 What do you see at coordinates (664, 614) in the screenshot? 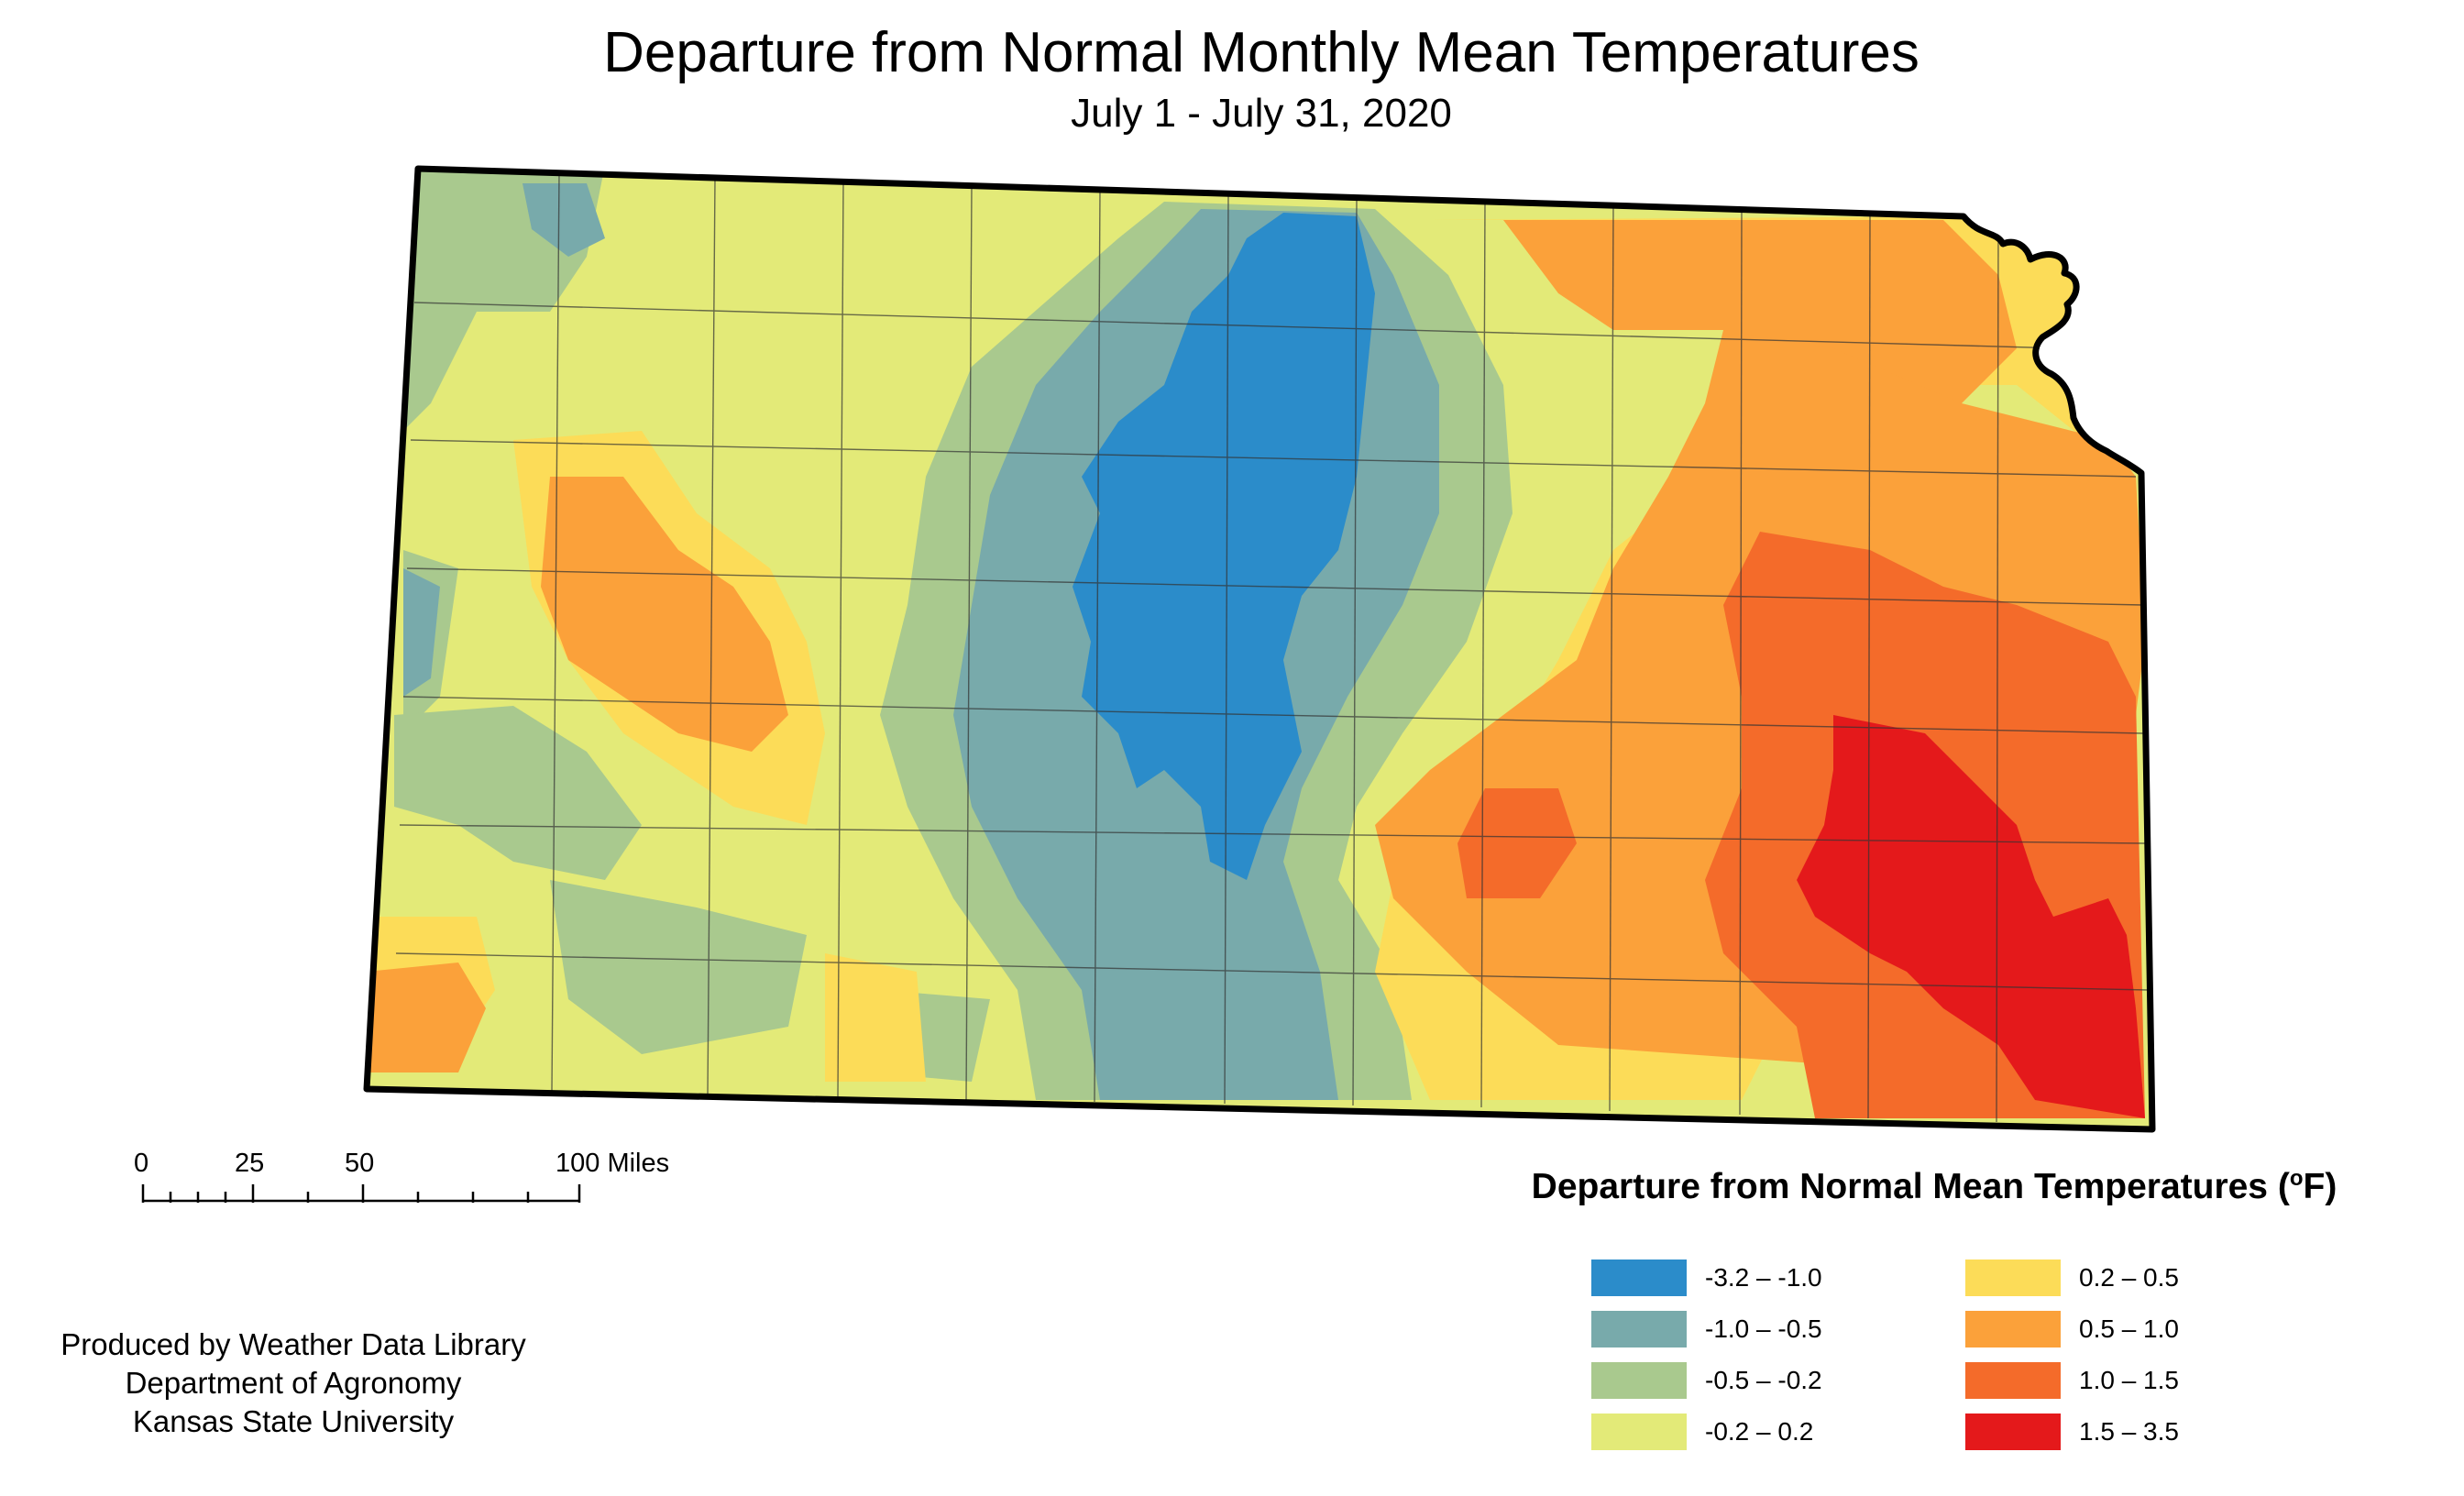
I see `warm-region-west` at bounding box center [664, 614].